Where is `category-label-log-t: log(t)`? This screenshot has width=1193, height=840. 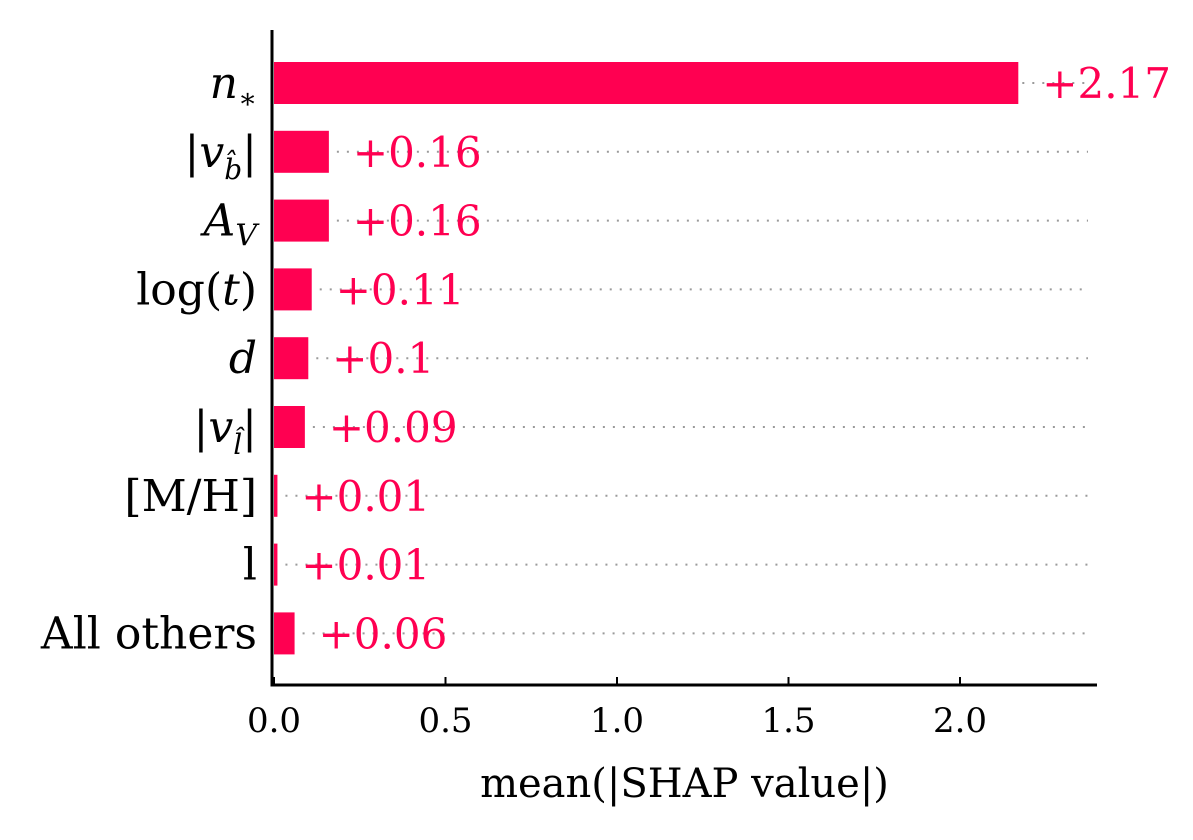
category-label-log-t: log(t) is located at coordinates (196, 289).